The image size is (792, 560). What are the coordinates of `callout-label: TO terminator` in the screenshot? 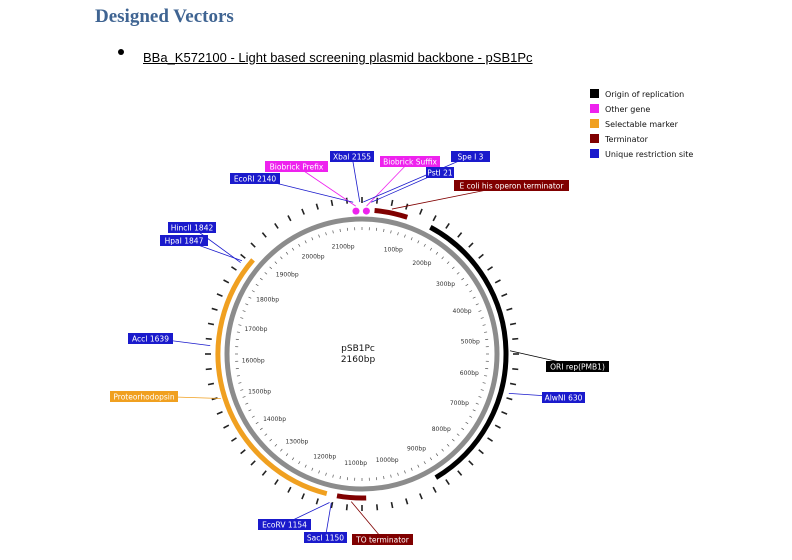 It's located at (382, 540).